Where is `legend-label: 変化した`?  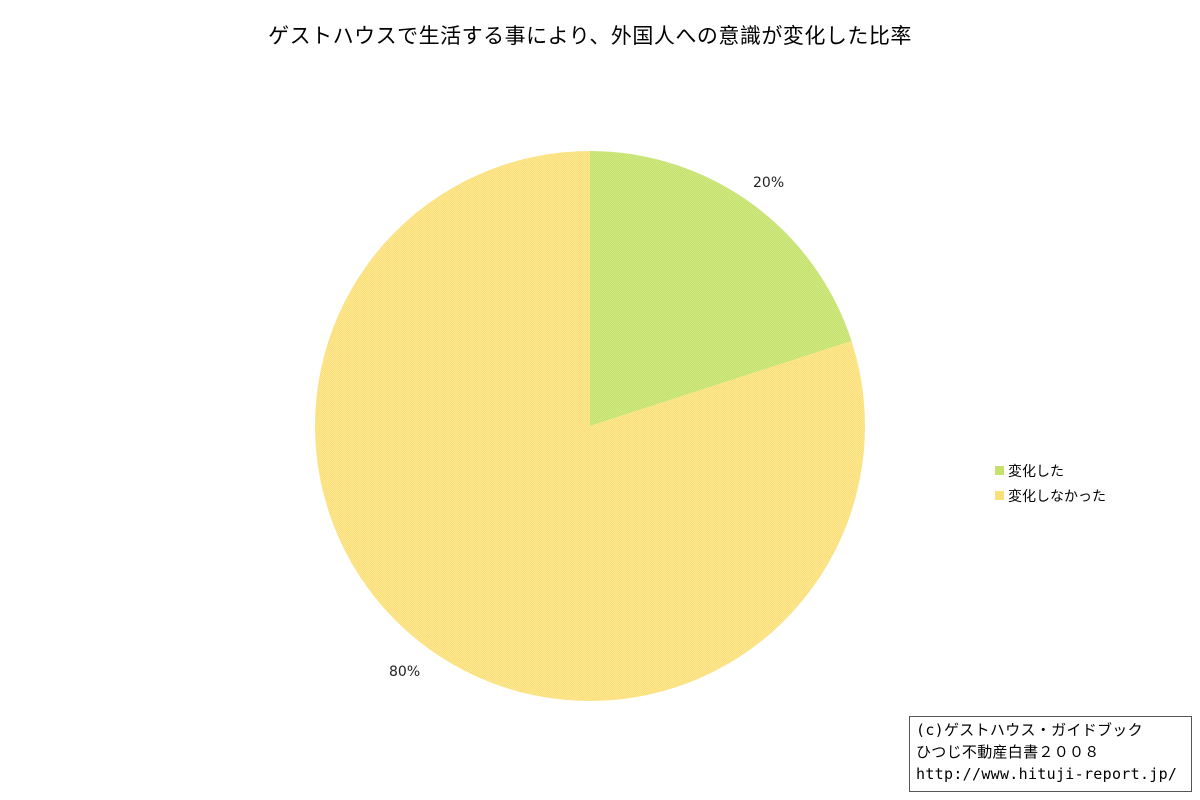
legend-label: 変化した is located at coordinates (1036, 471).